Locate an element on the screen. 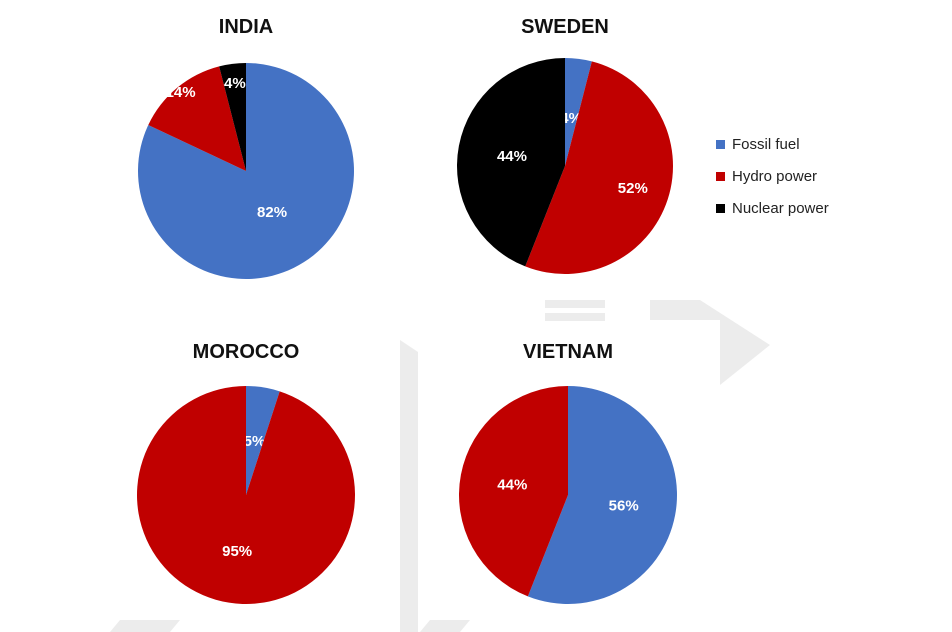  data-label-sweden-nuclear-power: 44% is located at coordinates (512, 156).